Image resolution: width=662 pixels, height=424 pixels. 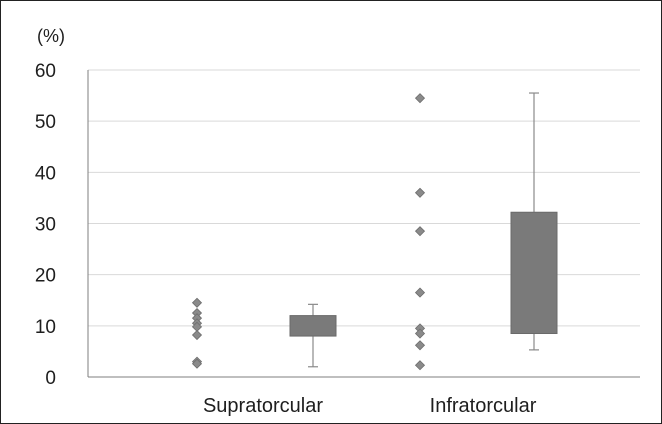 What do you see at coordinates (51, 36) in the screenshot?
I see `y-axis-unit-label: (%)` at bounding box center [51, 36].